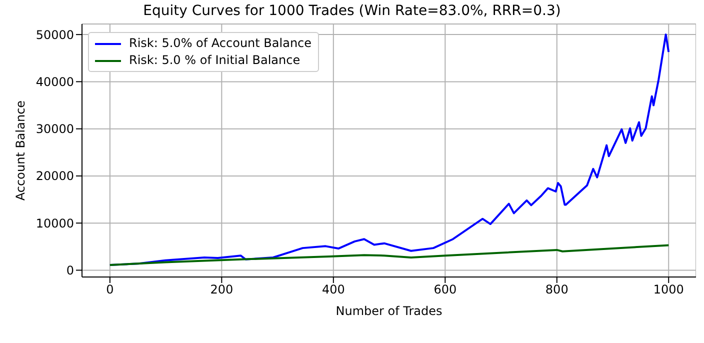 This screenshot has height=343, width=704. What do you see at coordinates (55, 223) in the screenshot?
I see `y-tick-label: 10000` at bounding box center [55, 223].